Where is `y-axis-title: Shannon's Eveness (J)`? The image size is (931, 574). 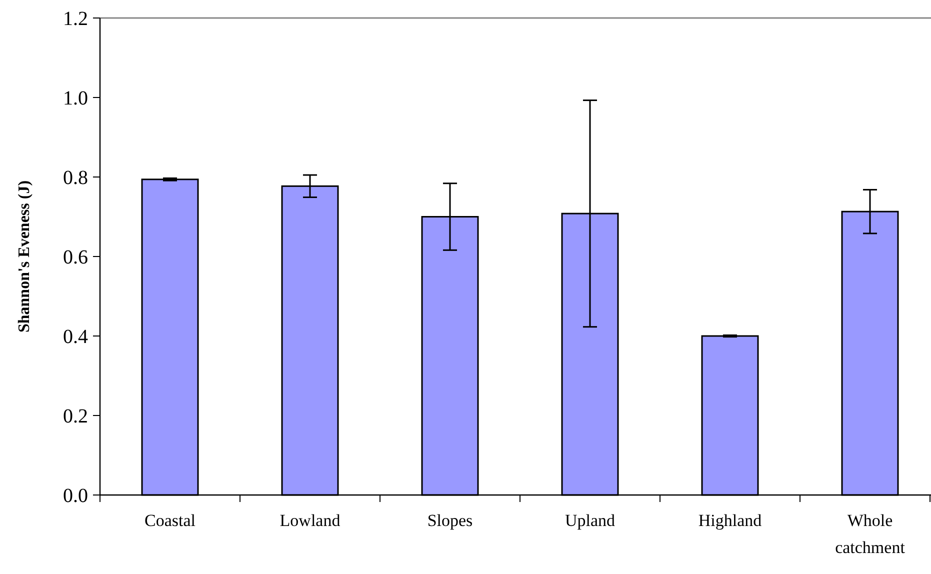 y-axis-title: Shannon's Eveness (J) is located at coordinates (24, 256).